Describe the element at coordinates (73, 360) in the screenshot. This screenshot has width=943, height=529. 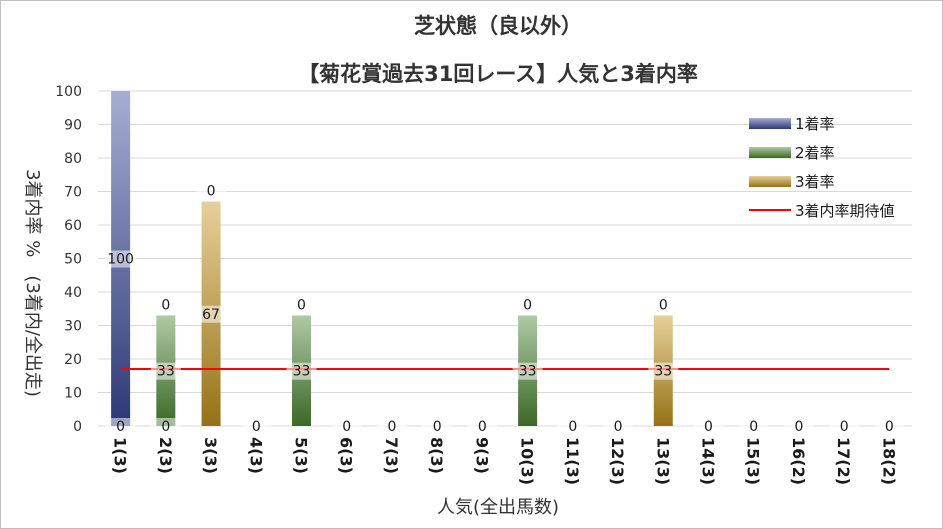
I see `y-tick-label: 20` at that location.